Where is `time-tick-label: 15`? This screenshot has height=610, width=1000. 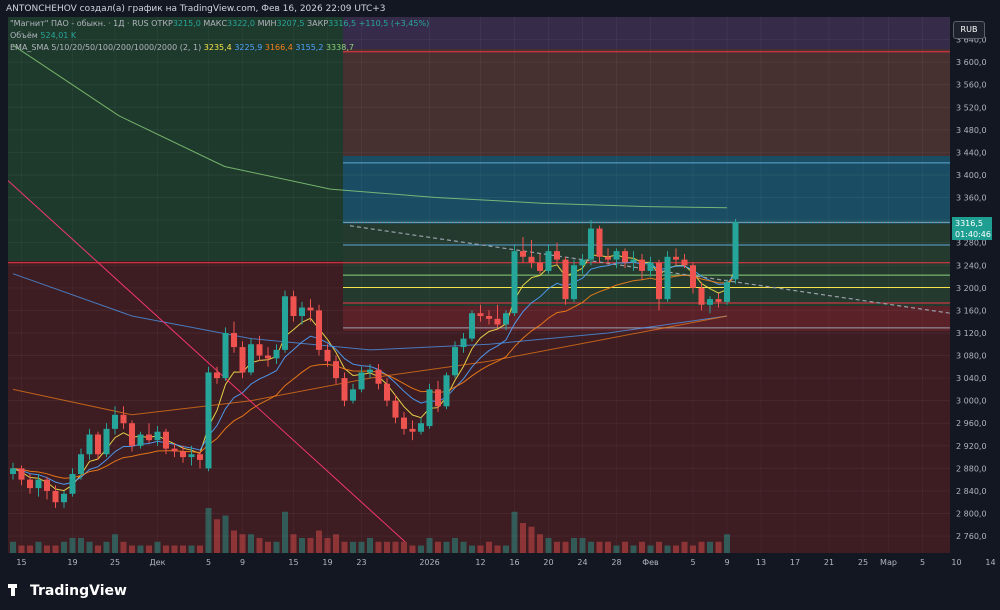
time-tick-label: 15 is located at coordinates (293, 562).